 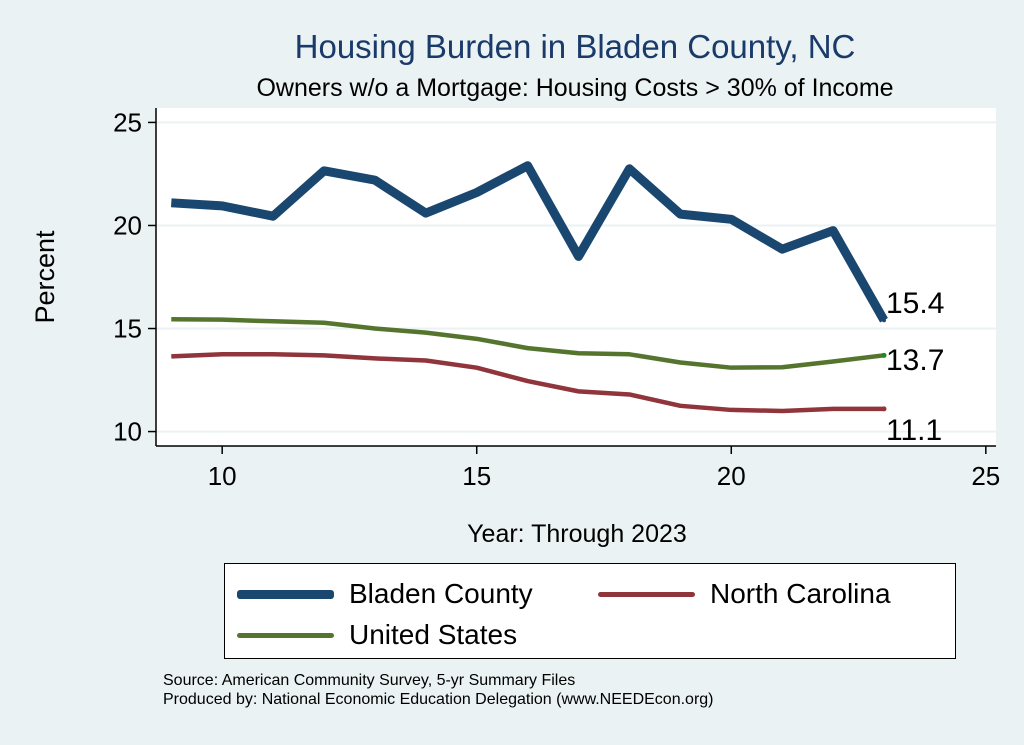 What do you see at coordinates (884, 409) in the screenshot?
I see `end-point-north-carolina` at bounding box center [884, 409].